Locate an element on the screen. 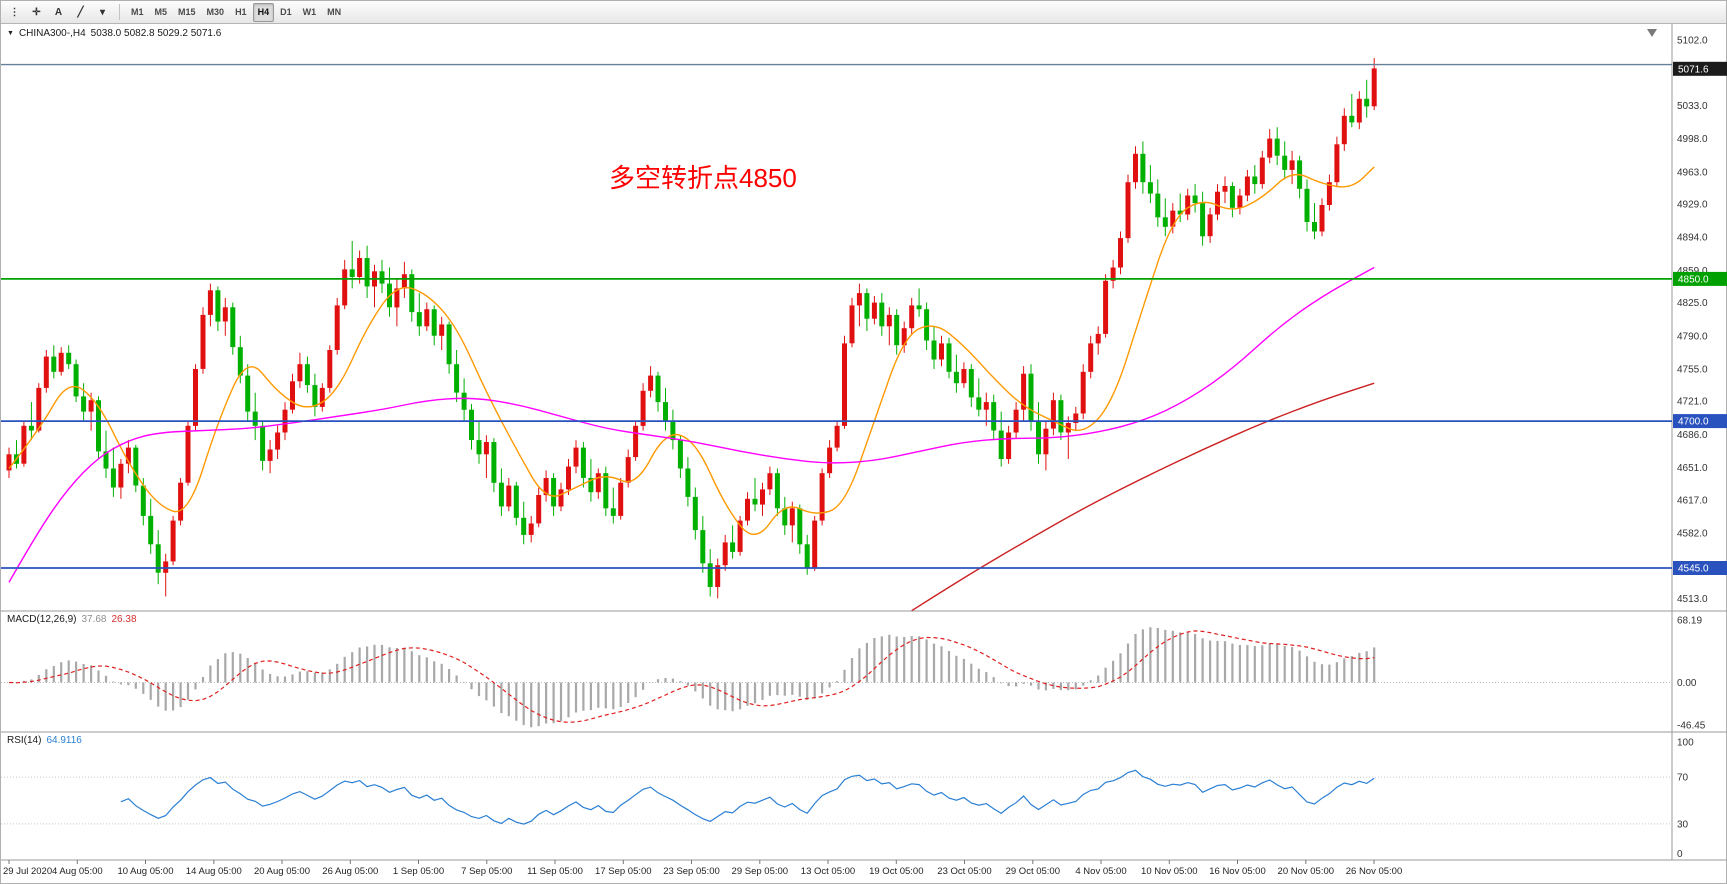 The width and height of the screenshot is (1727, 884). price-scale-label: 4859.0 is located at coordinates (1692, 271).